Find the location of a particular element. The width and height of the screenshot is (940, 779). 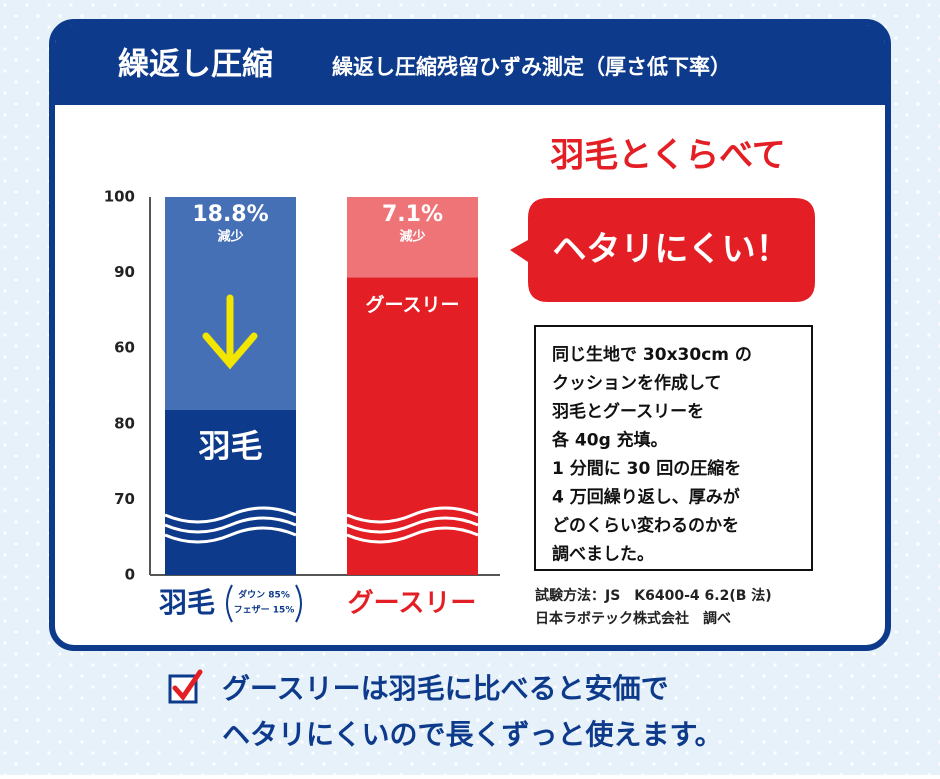

bar-inner-label: 羽毛 is located at coordinates (230, 446).